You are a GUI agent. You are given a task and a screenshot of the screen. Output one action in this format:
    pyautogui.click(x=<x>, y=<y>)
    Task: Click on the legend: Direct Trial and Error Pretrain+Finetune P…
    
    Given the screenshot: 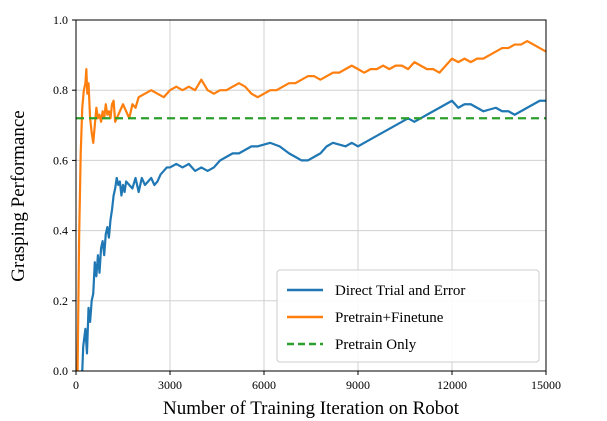 What is the action you would take?
    pyautogui.click(x=408, y=316)
    